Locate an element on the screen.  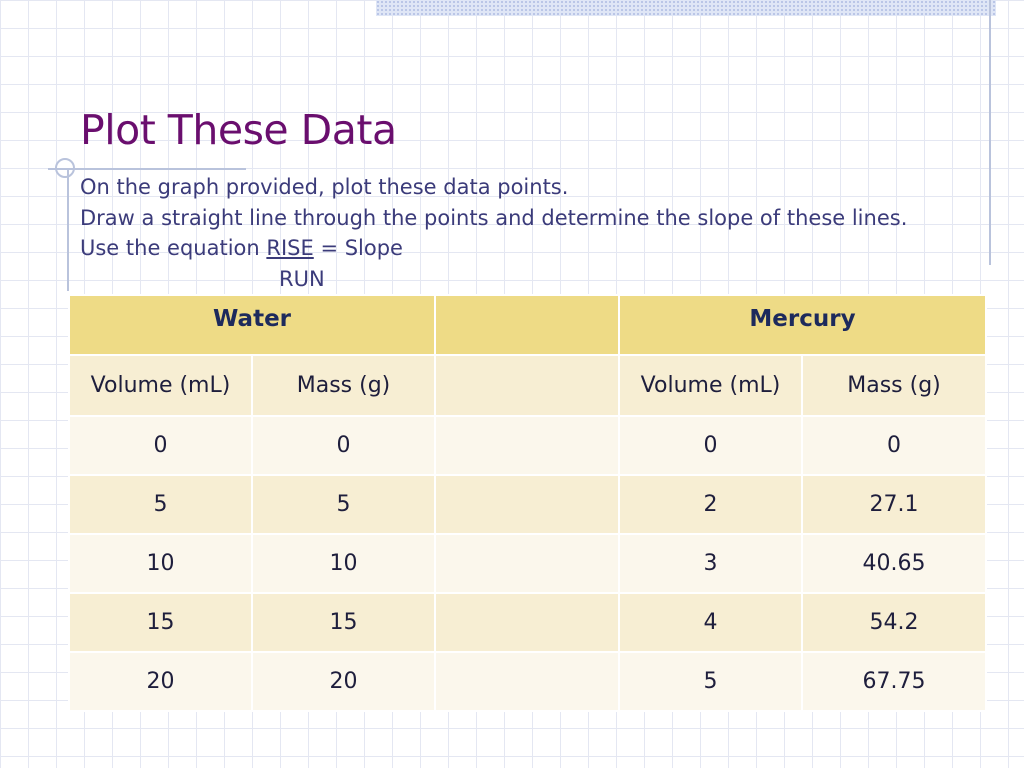
table-row: 10 10 3 40.65 is located at coordinates (528, 563).